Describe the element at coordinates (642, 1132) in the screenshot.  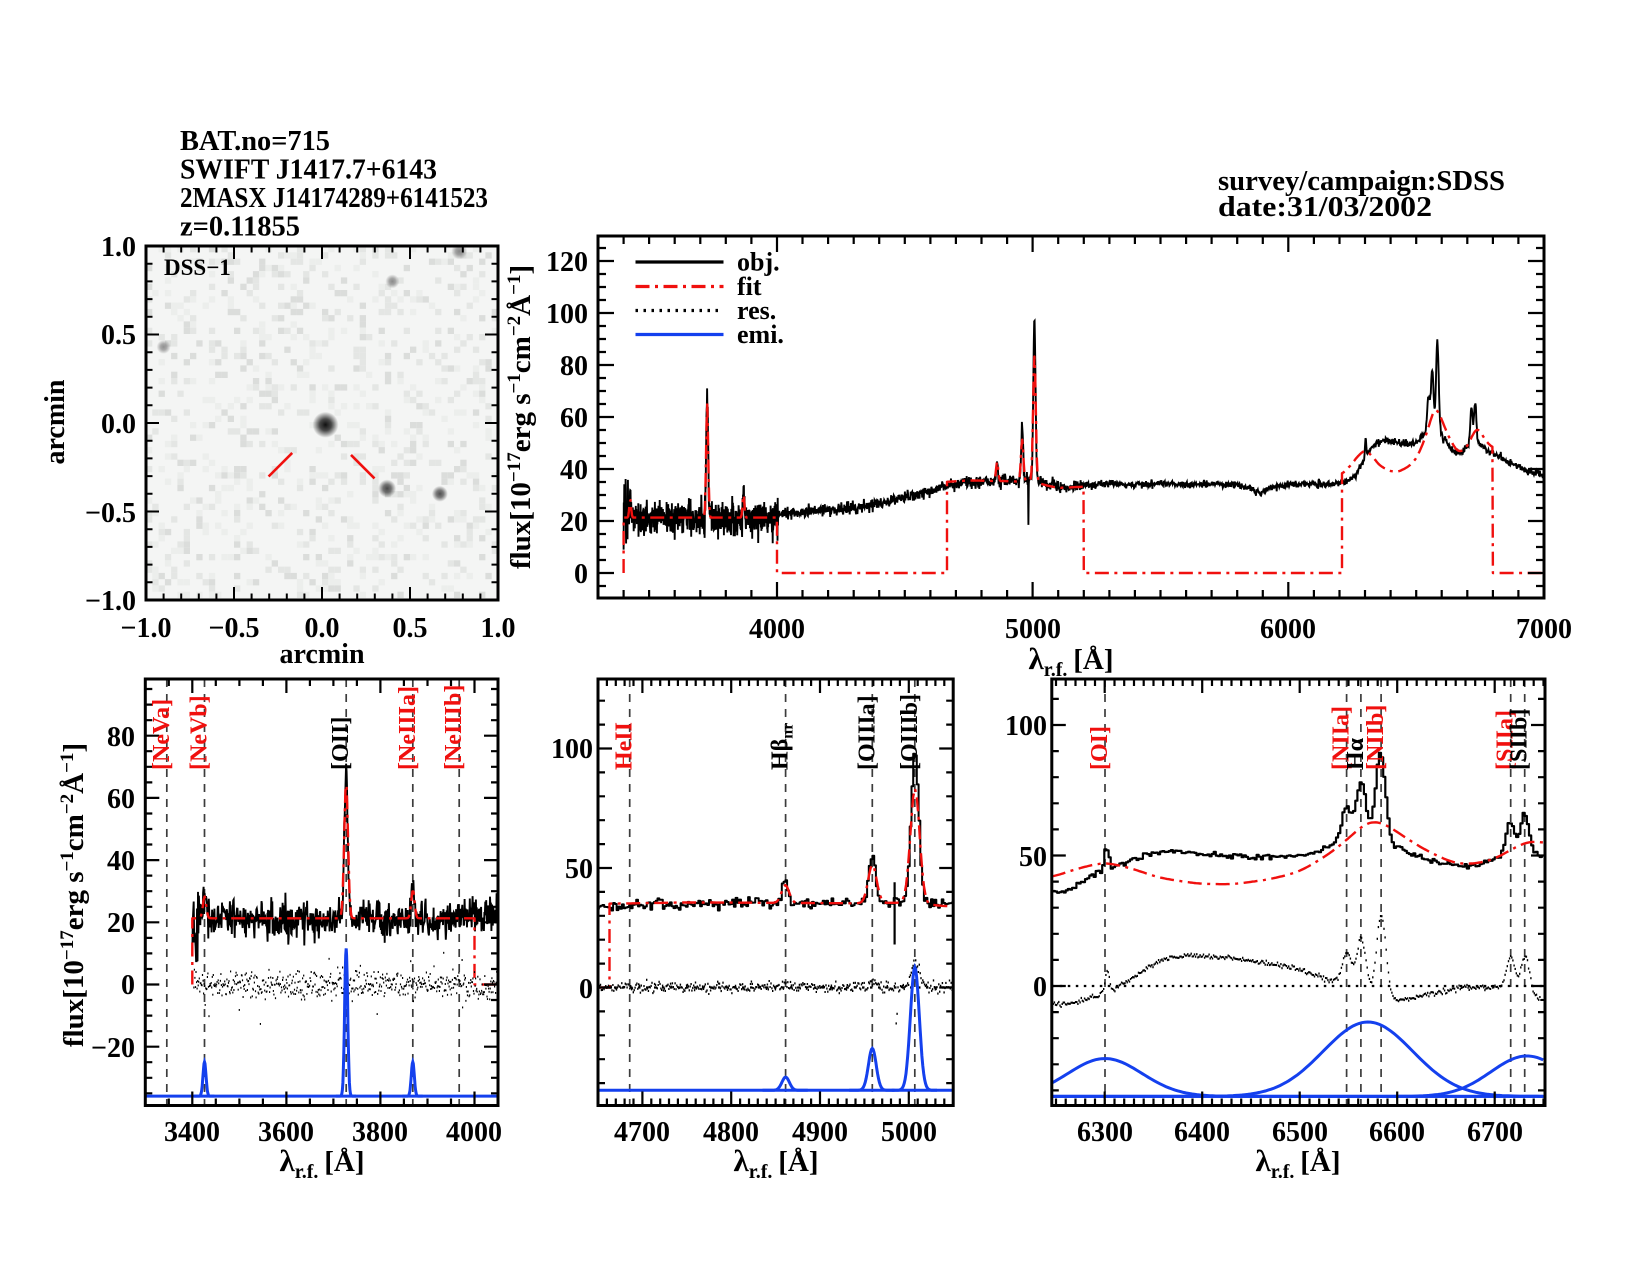
I see `svg-text: 4700` at that location.